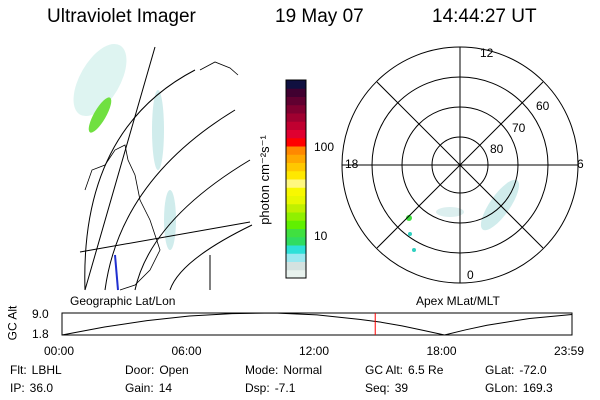  I want to click on colorbar, so click(296, 179).